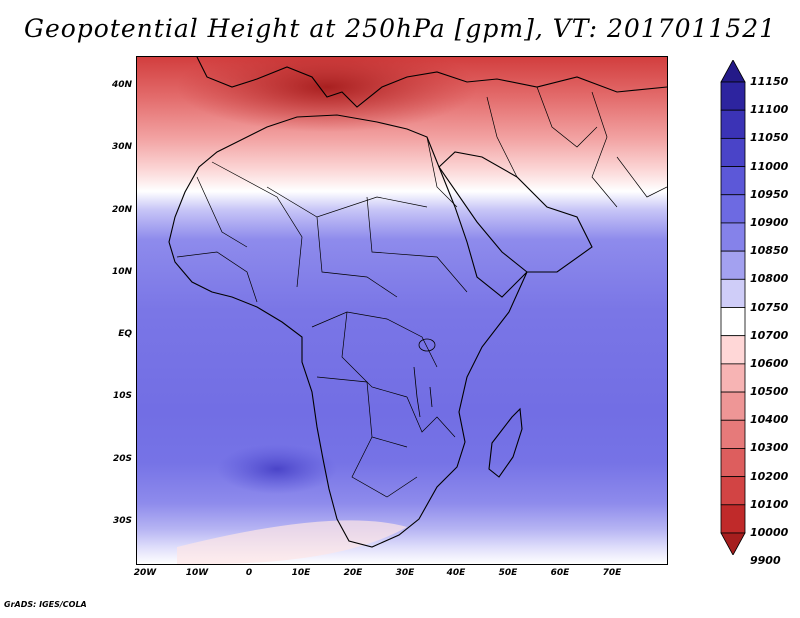 This screenshot has width=800, height=618. Describe the element at coordinates (733, 71) in the screenshot. I see `colorbar-top-arrow` at that location.